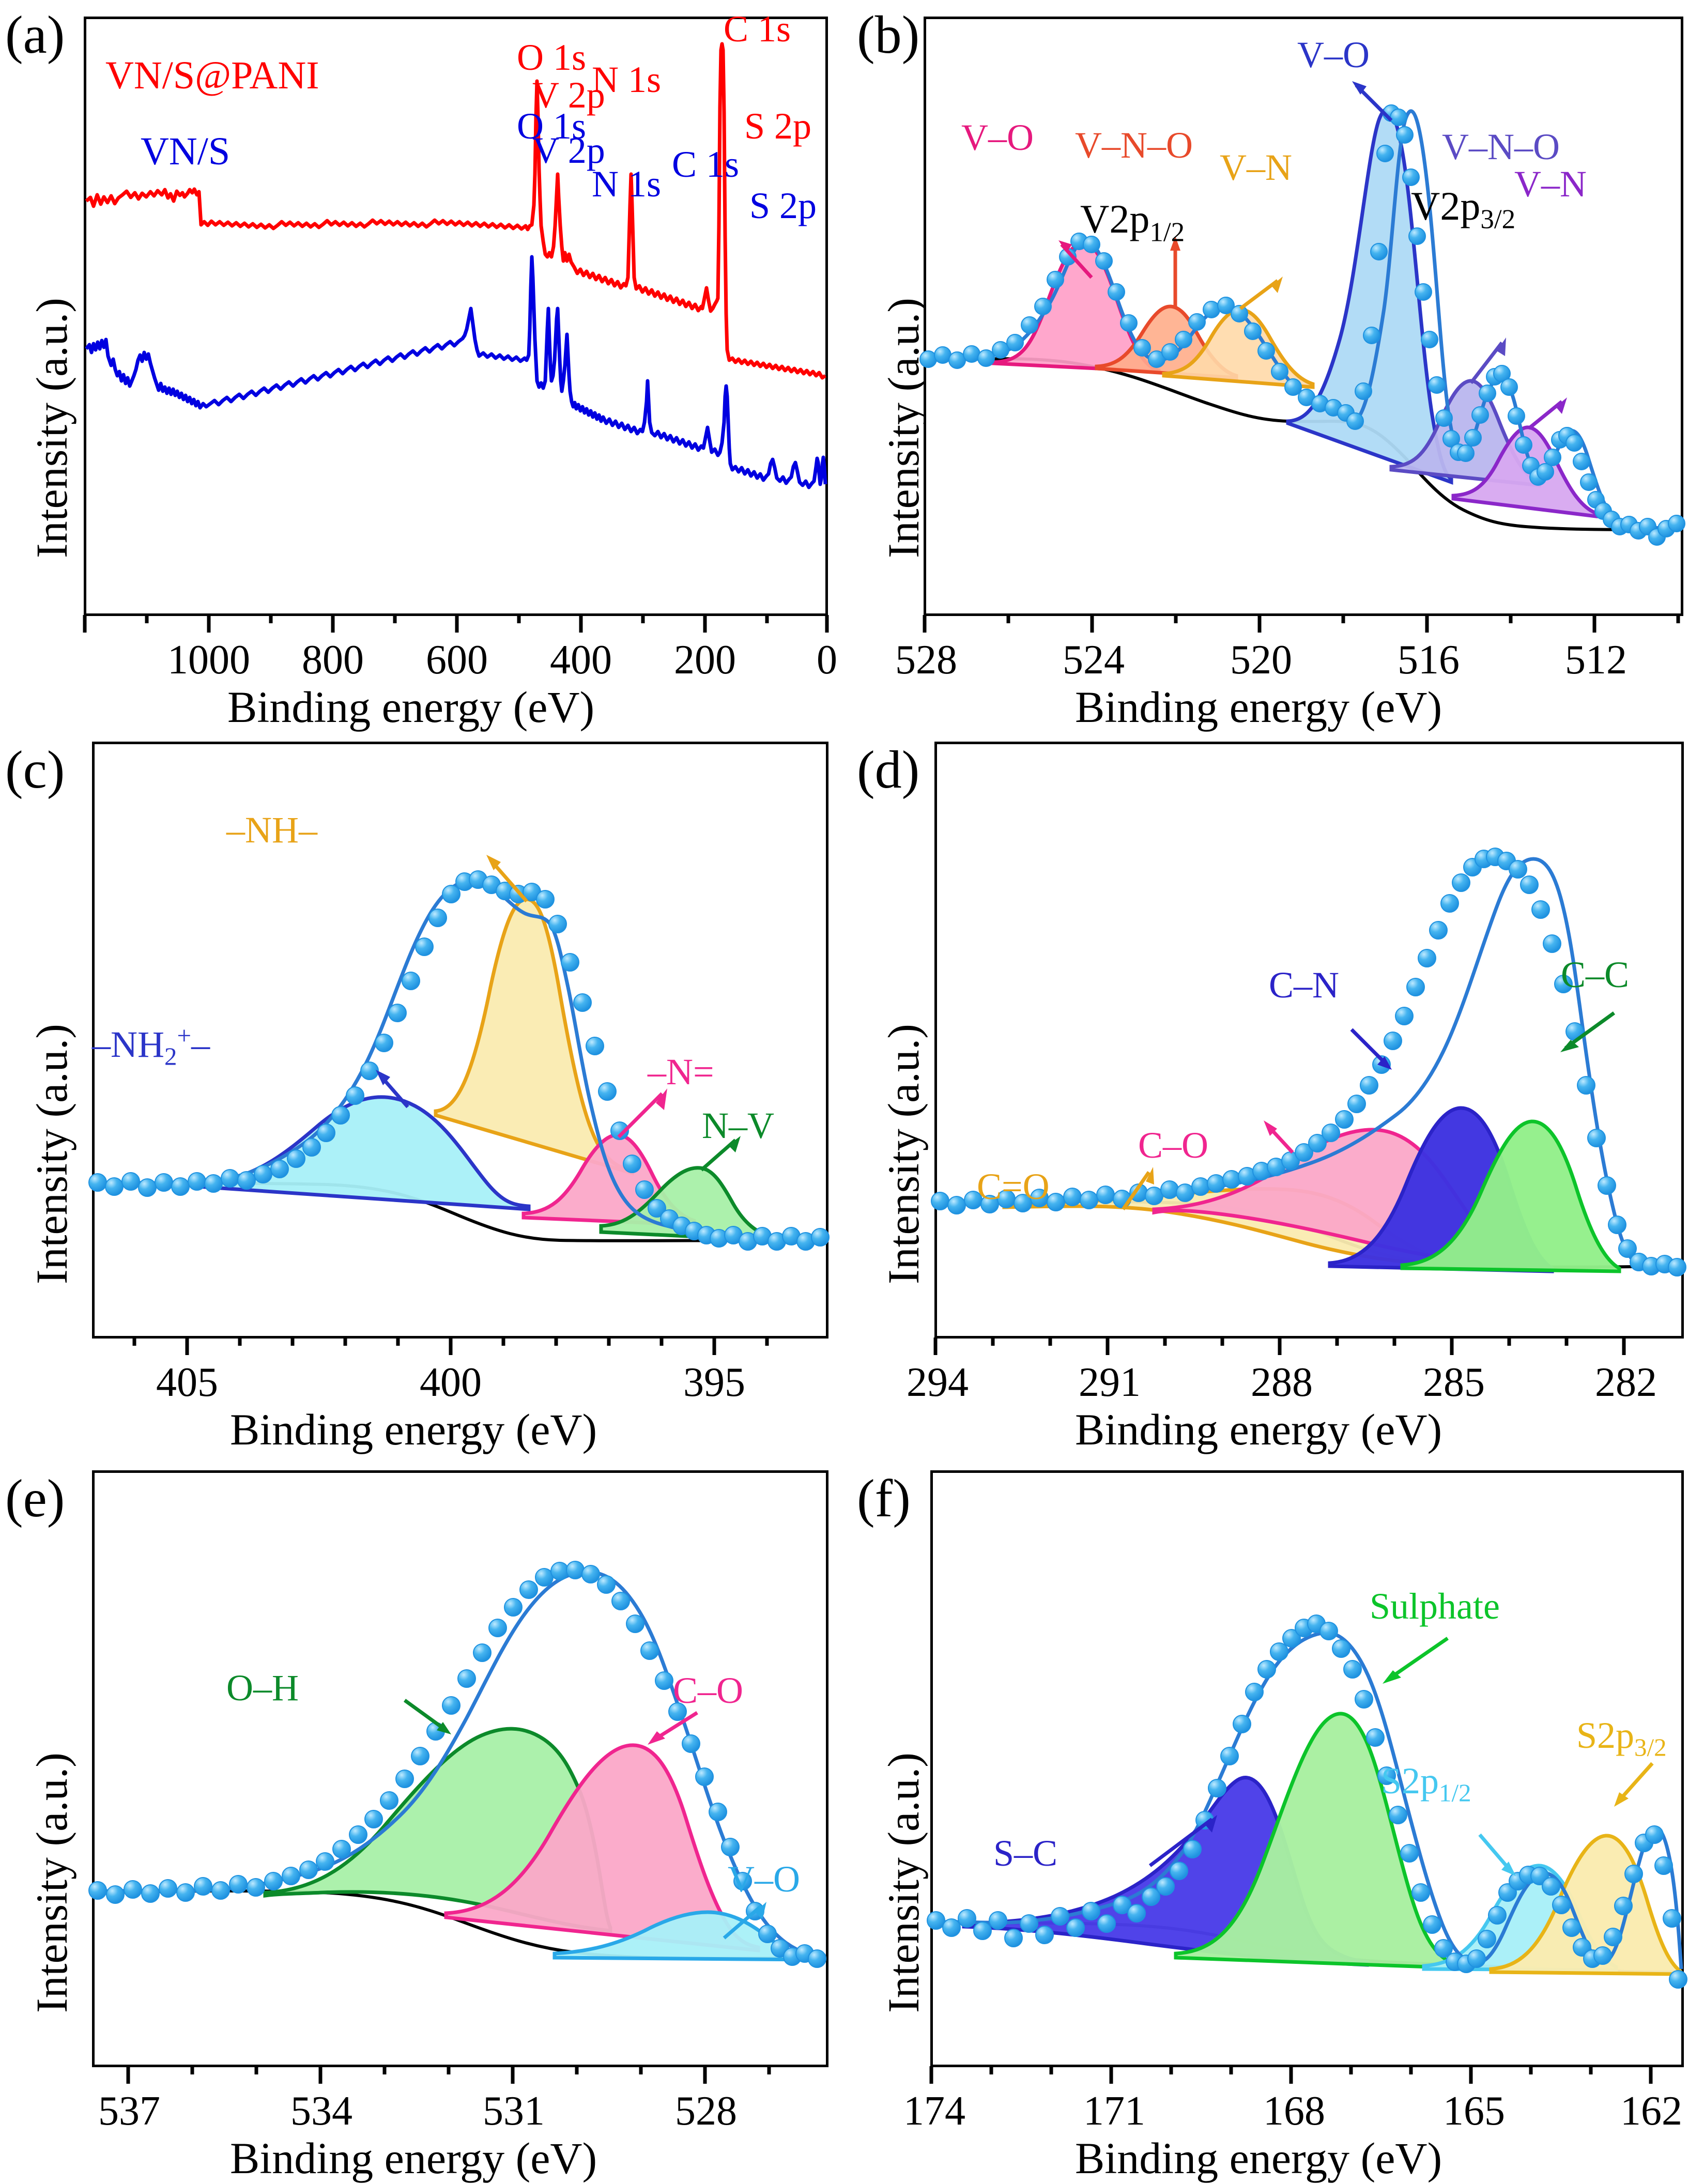  Describe the element at coordinates (1501, 147) in the screenshot. I see `annotation-b-vno-threehalf: V–N–O` at that location.